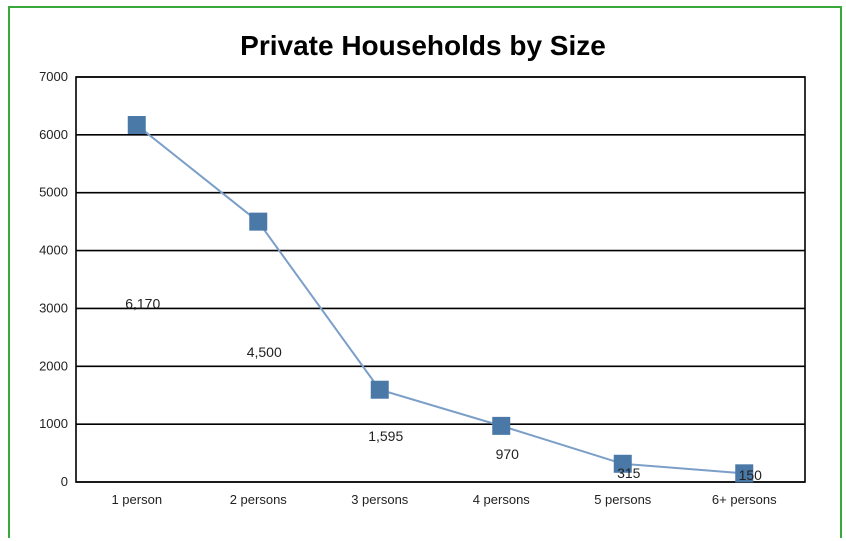 This screenshot has width=846, height=541. Describe the element at coordinates (508, 454) in the screenshot. I see `data-label: 970` at that location.